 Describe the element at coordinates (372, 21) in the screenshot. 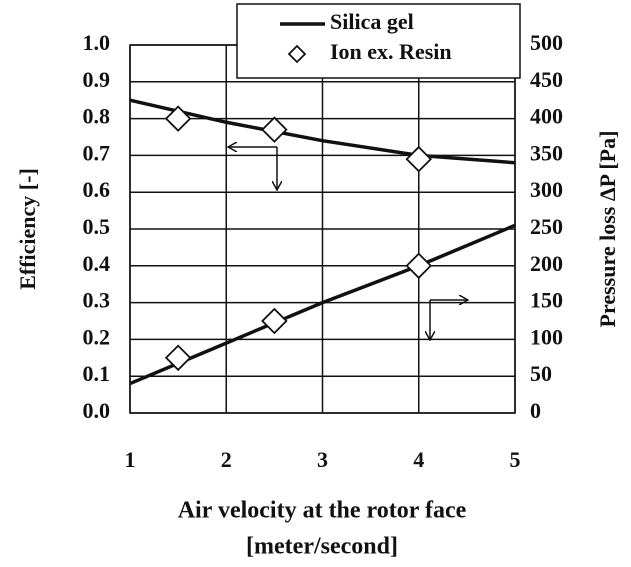

I see `legend-label: Silica gel` at that location.